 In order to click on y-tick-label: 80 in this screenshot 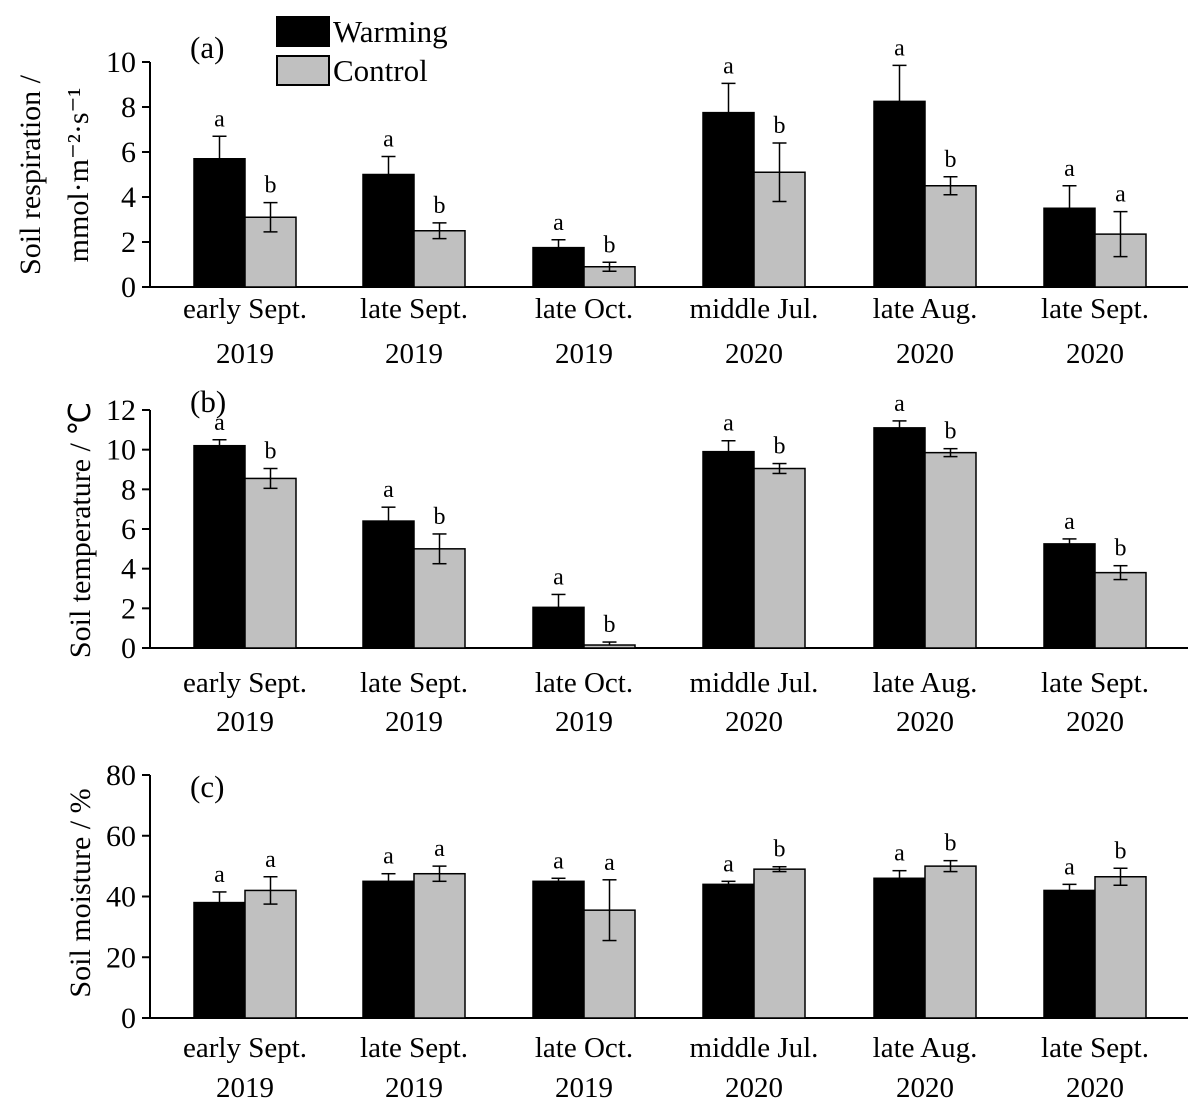, I will do `click(121, 775)`.